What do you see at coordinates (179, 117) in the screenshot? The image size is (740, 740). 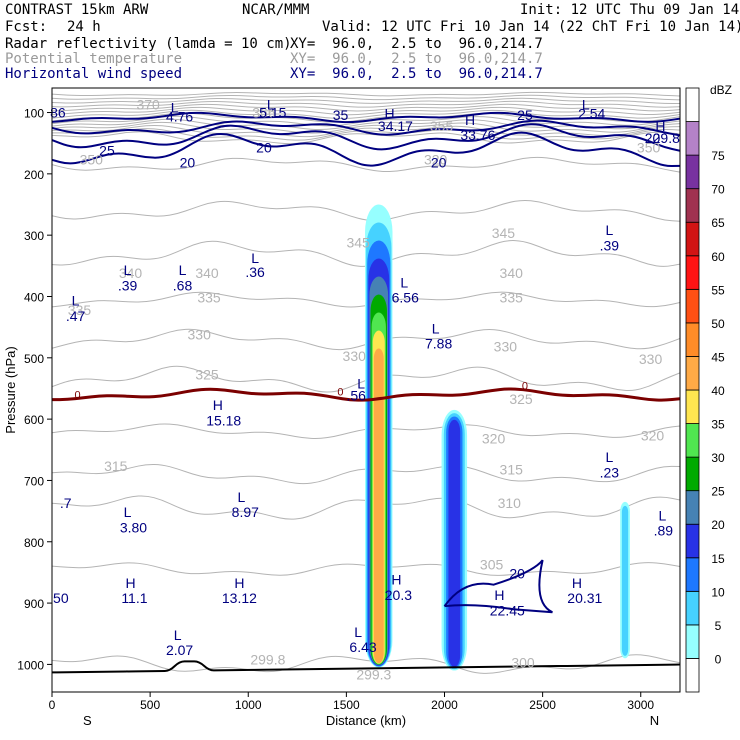 I see `extremum-value: 4.76` at bounding box center [179, 117].